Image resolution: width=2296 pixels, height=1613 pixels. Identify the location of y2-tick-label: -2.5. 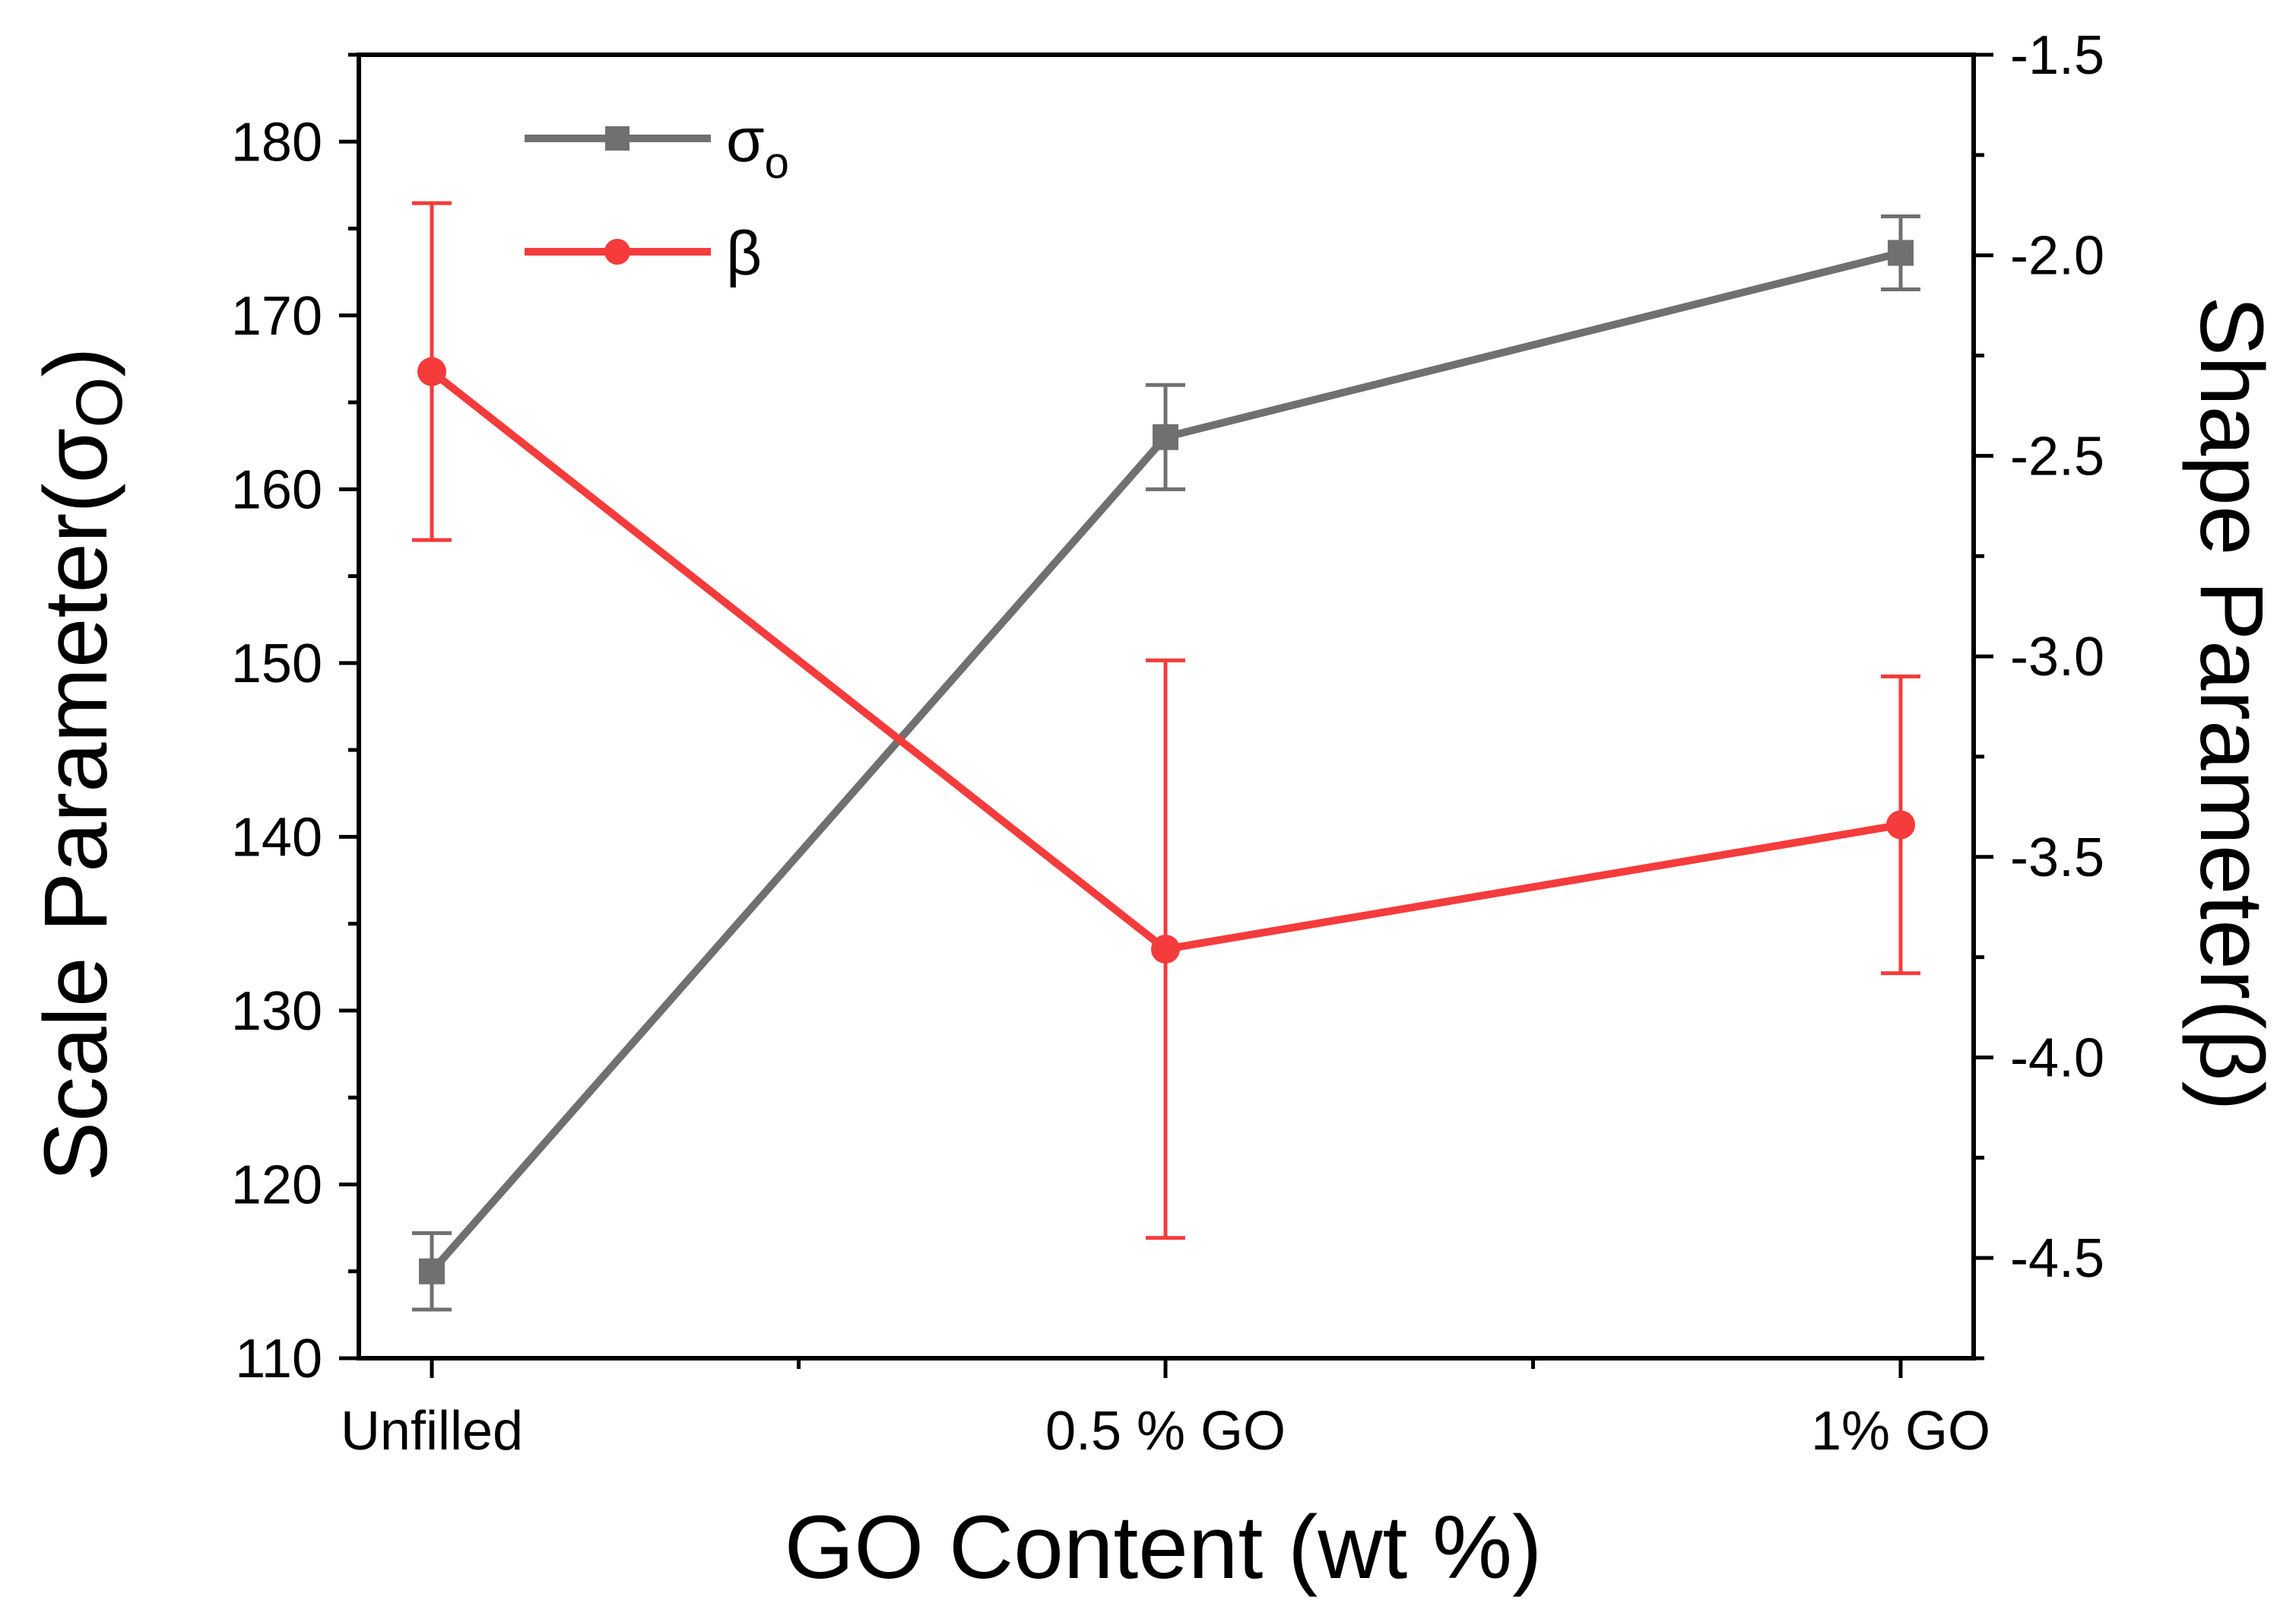
(2057, 456).